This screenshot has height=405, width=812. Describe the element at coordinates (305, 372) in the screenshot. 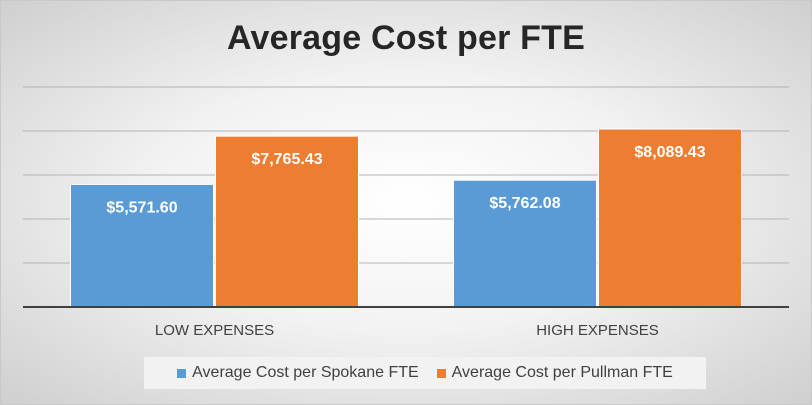

I see `legend-label-spokane: Average Cost per Spokane FTE` at that location.